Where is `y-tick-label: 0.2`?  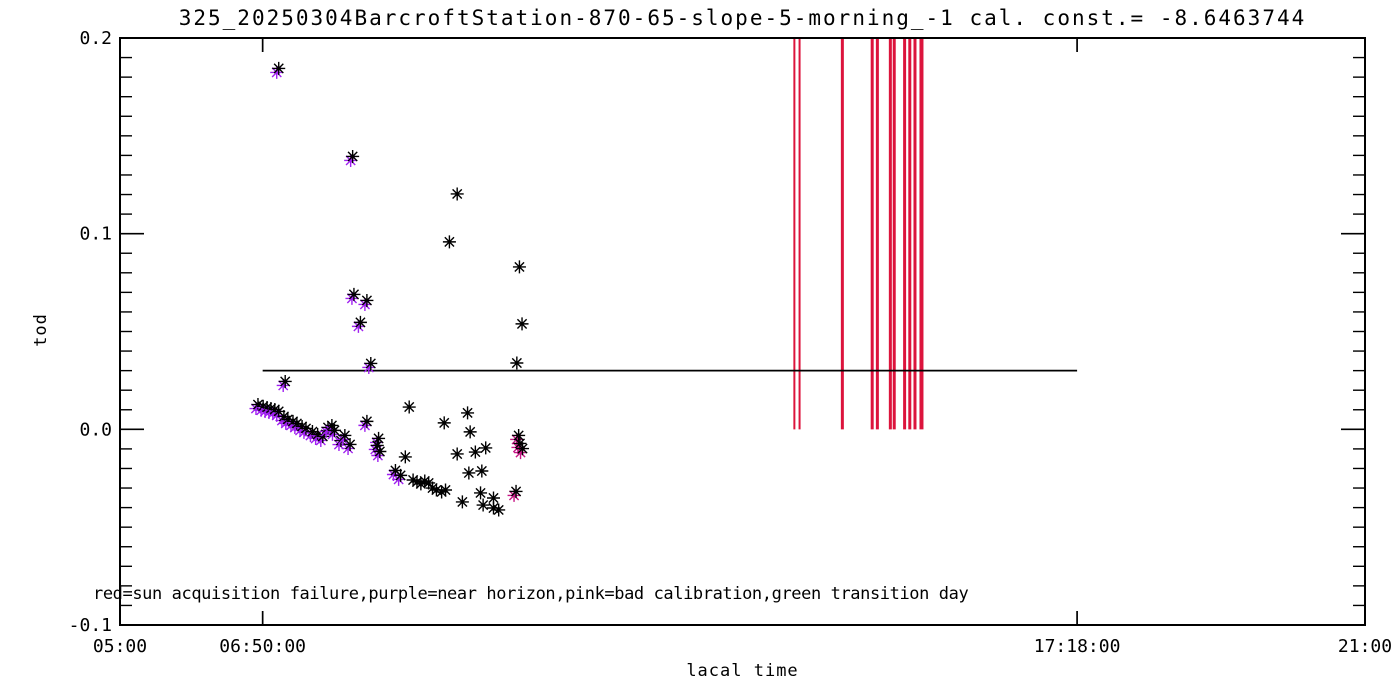 y-tick-label: 0.2 is located at coordinates (95, 38).